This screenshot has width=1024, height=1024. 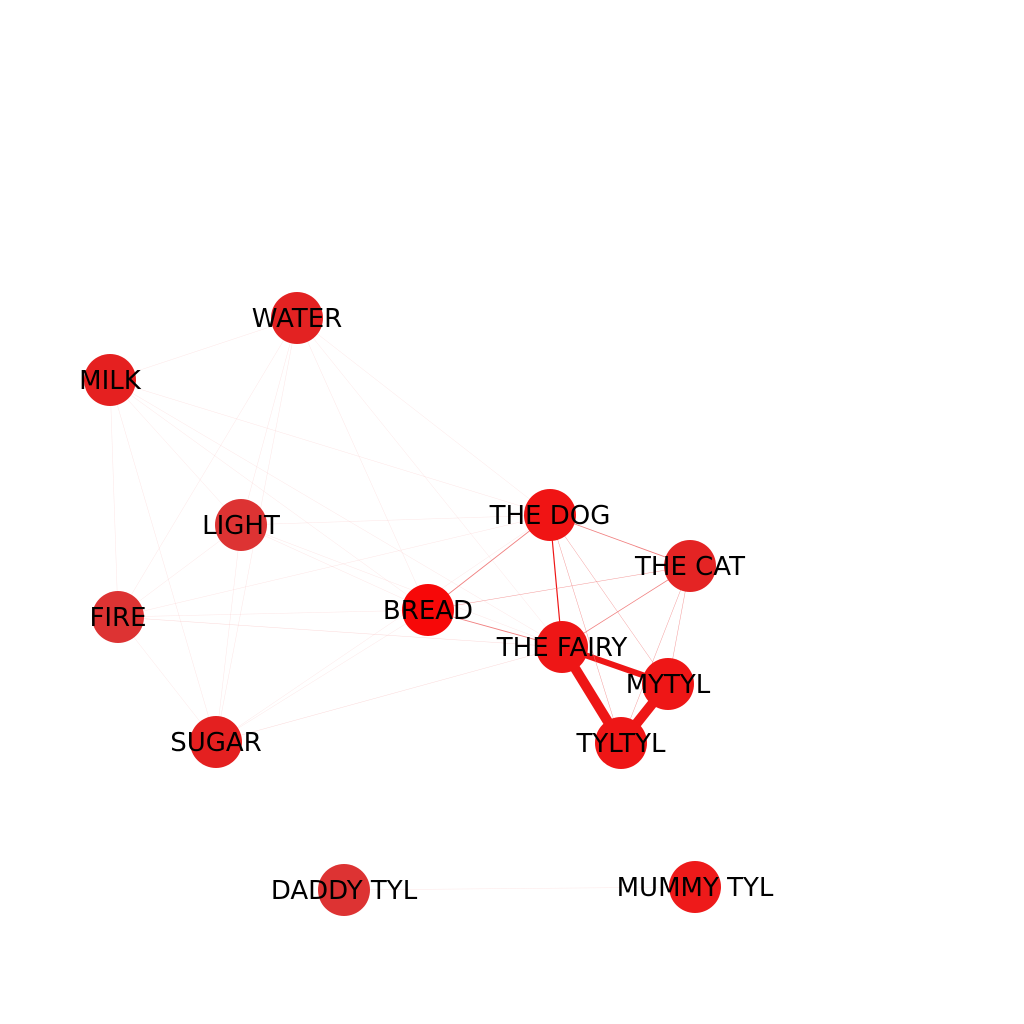 What do you see at coordinates (114, 498) in the screenshot?
I see `edge-milk-fire` at bounding box center [114, 498].